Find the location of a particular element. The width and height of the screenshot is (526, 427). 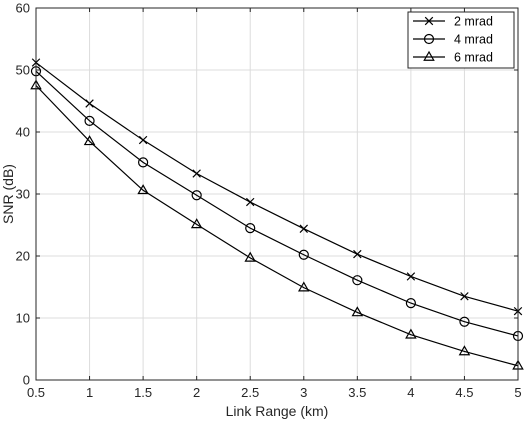

legend-label: 4 mrad is located at coordinates (473, 40).